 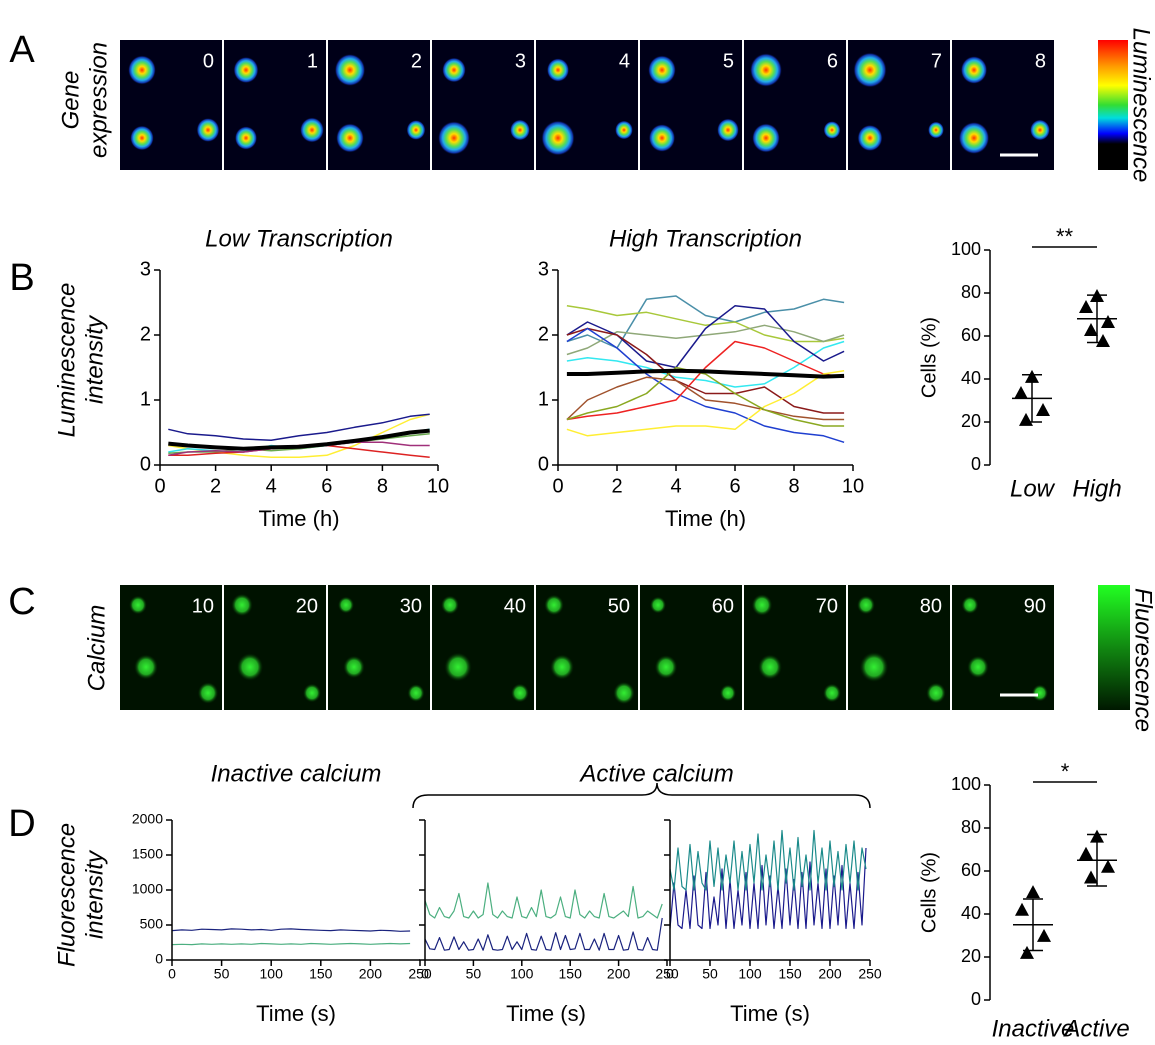 What do you see at coordinates (66, 360) in the screenshot?
I see `side-label: Luminescence` at bounding box center [66, 360].